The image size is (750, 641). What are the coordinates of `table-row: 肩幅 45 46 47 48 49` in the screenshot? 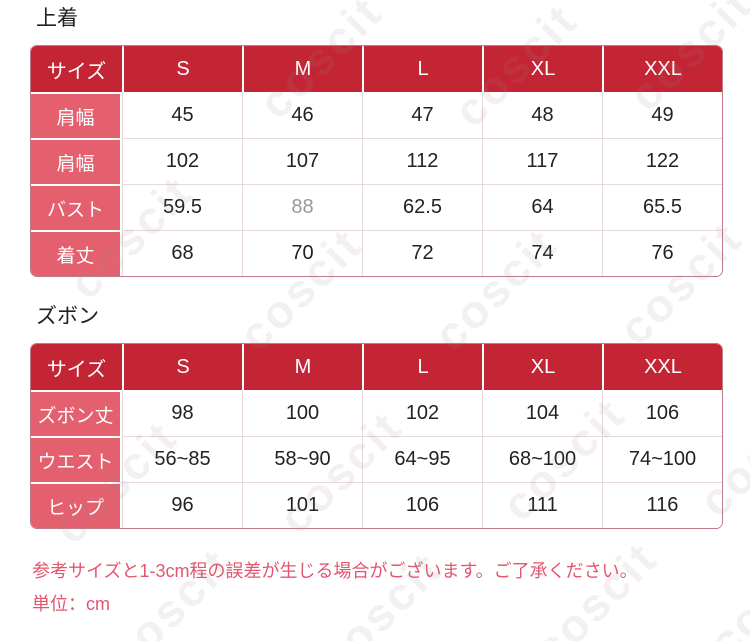 It's located at (376, 115).